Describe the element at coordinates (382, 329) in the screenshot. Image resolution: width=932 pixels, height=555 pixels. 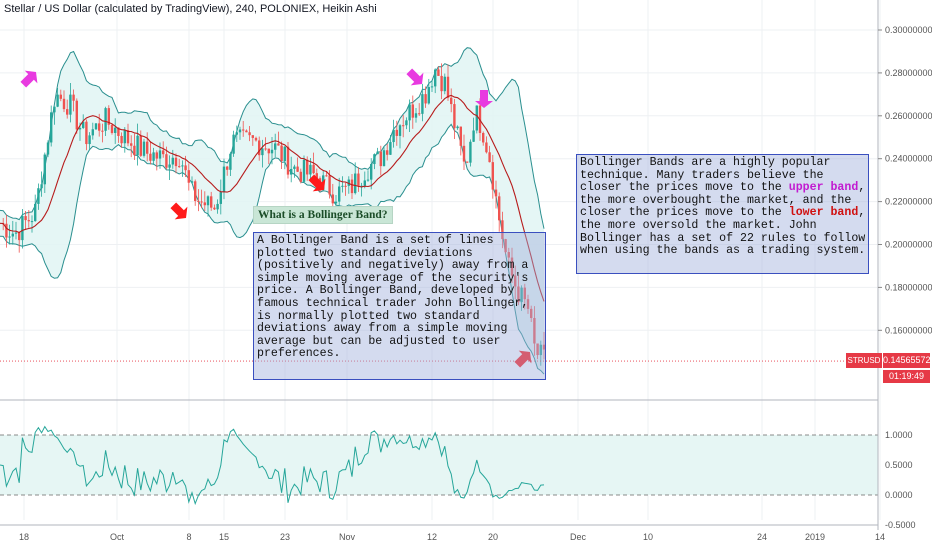
I see `note-line: deviations away from a simple moving` at that location.